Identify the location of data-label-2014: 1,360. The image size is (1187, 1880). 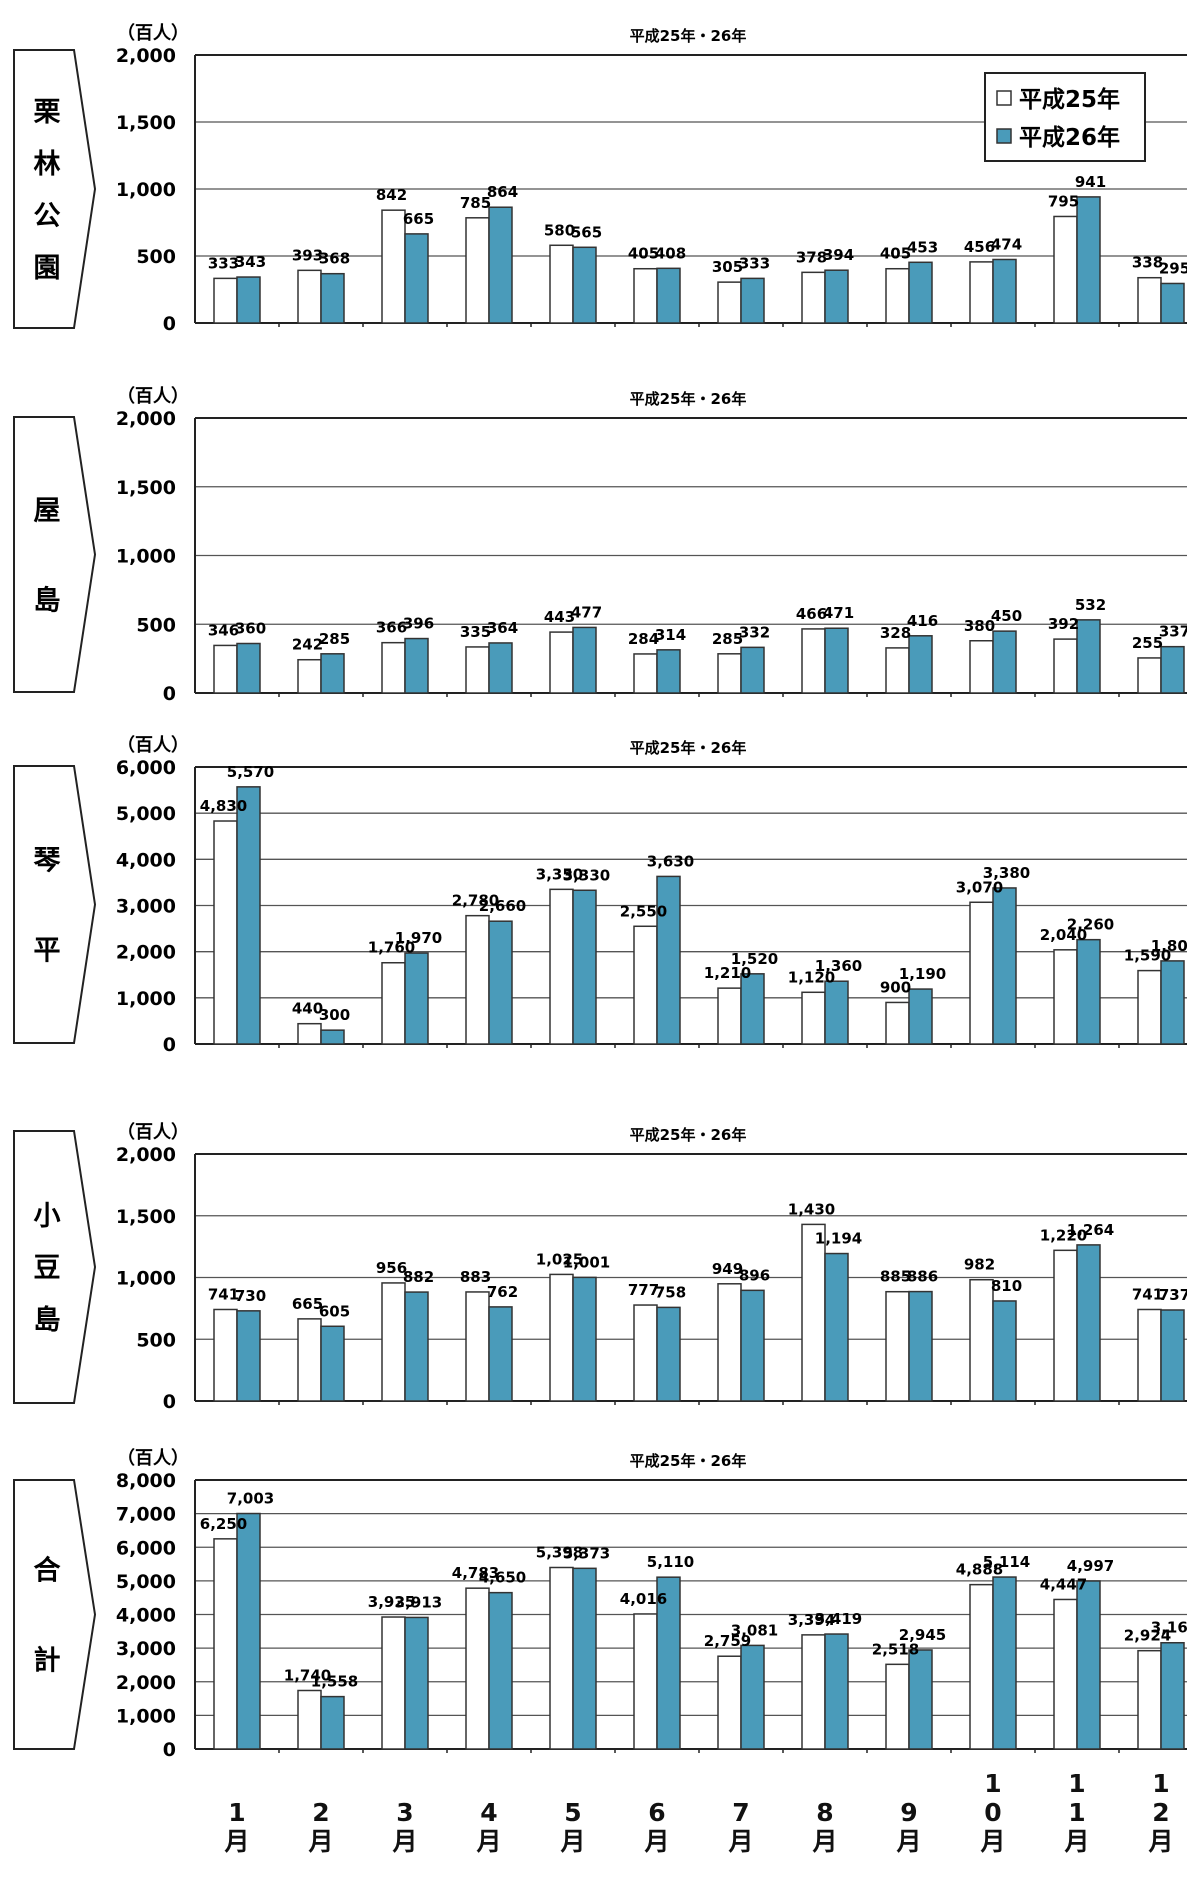
(838, 966).